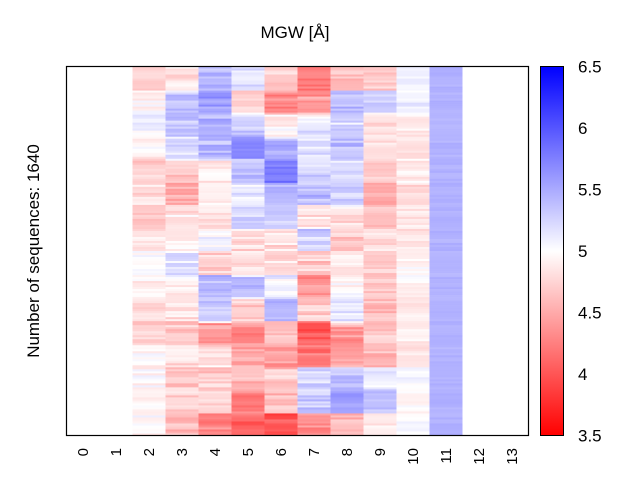  Describe the element at coordinates (33, 251) in the screenshot. I see `y-axis-label: Number of sequences: 1640` at that location.